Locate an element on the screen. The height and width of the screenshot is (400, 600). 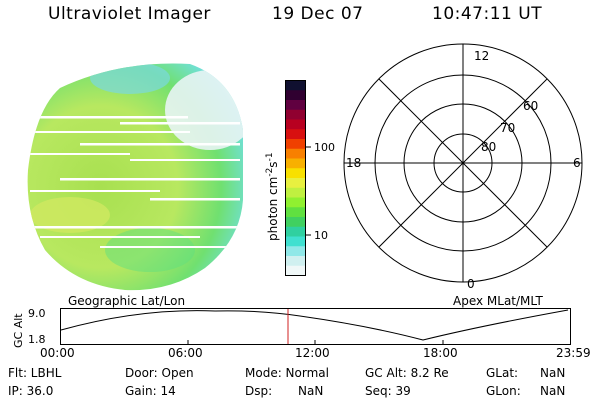
mlt-label-12: 12 is located at coordinates (481, 56).